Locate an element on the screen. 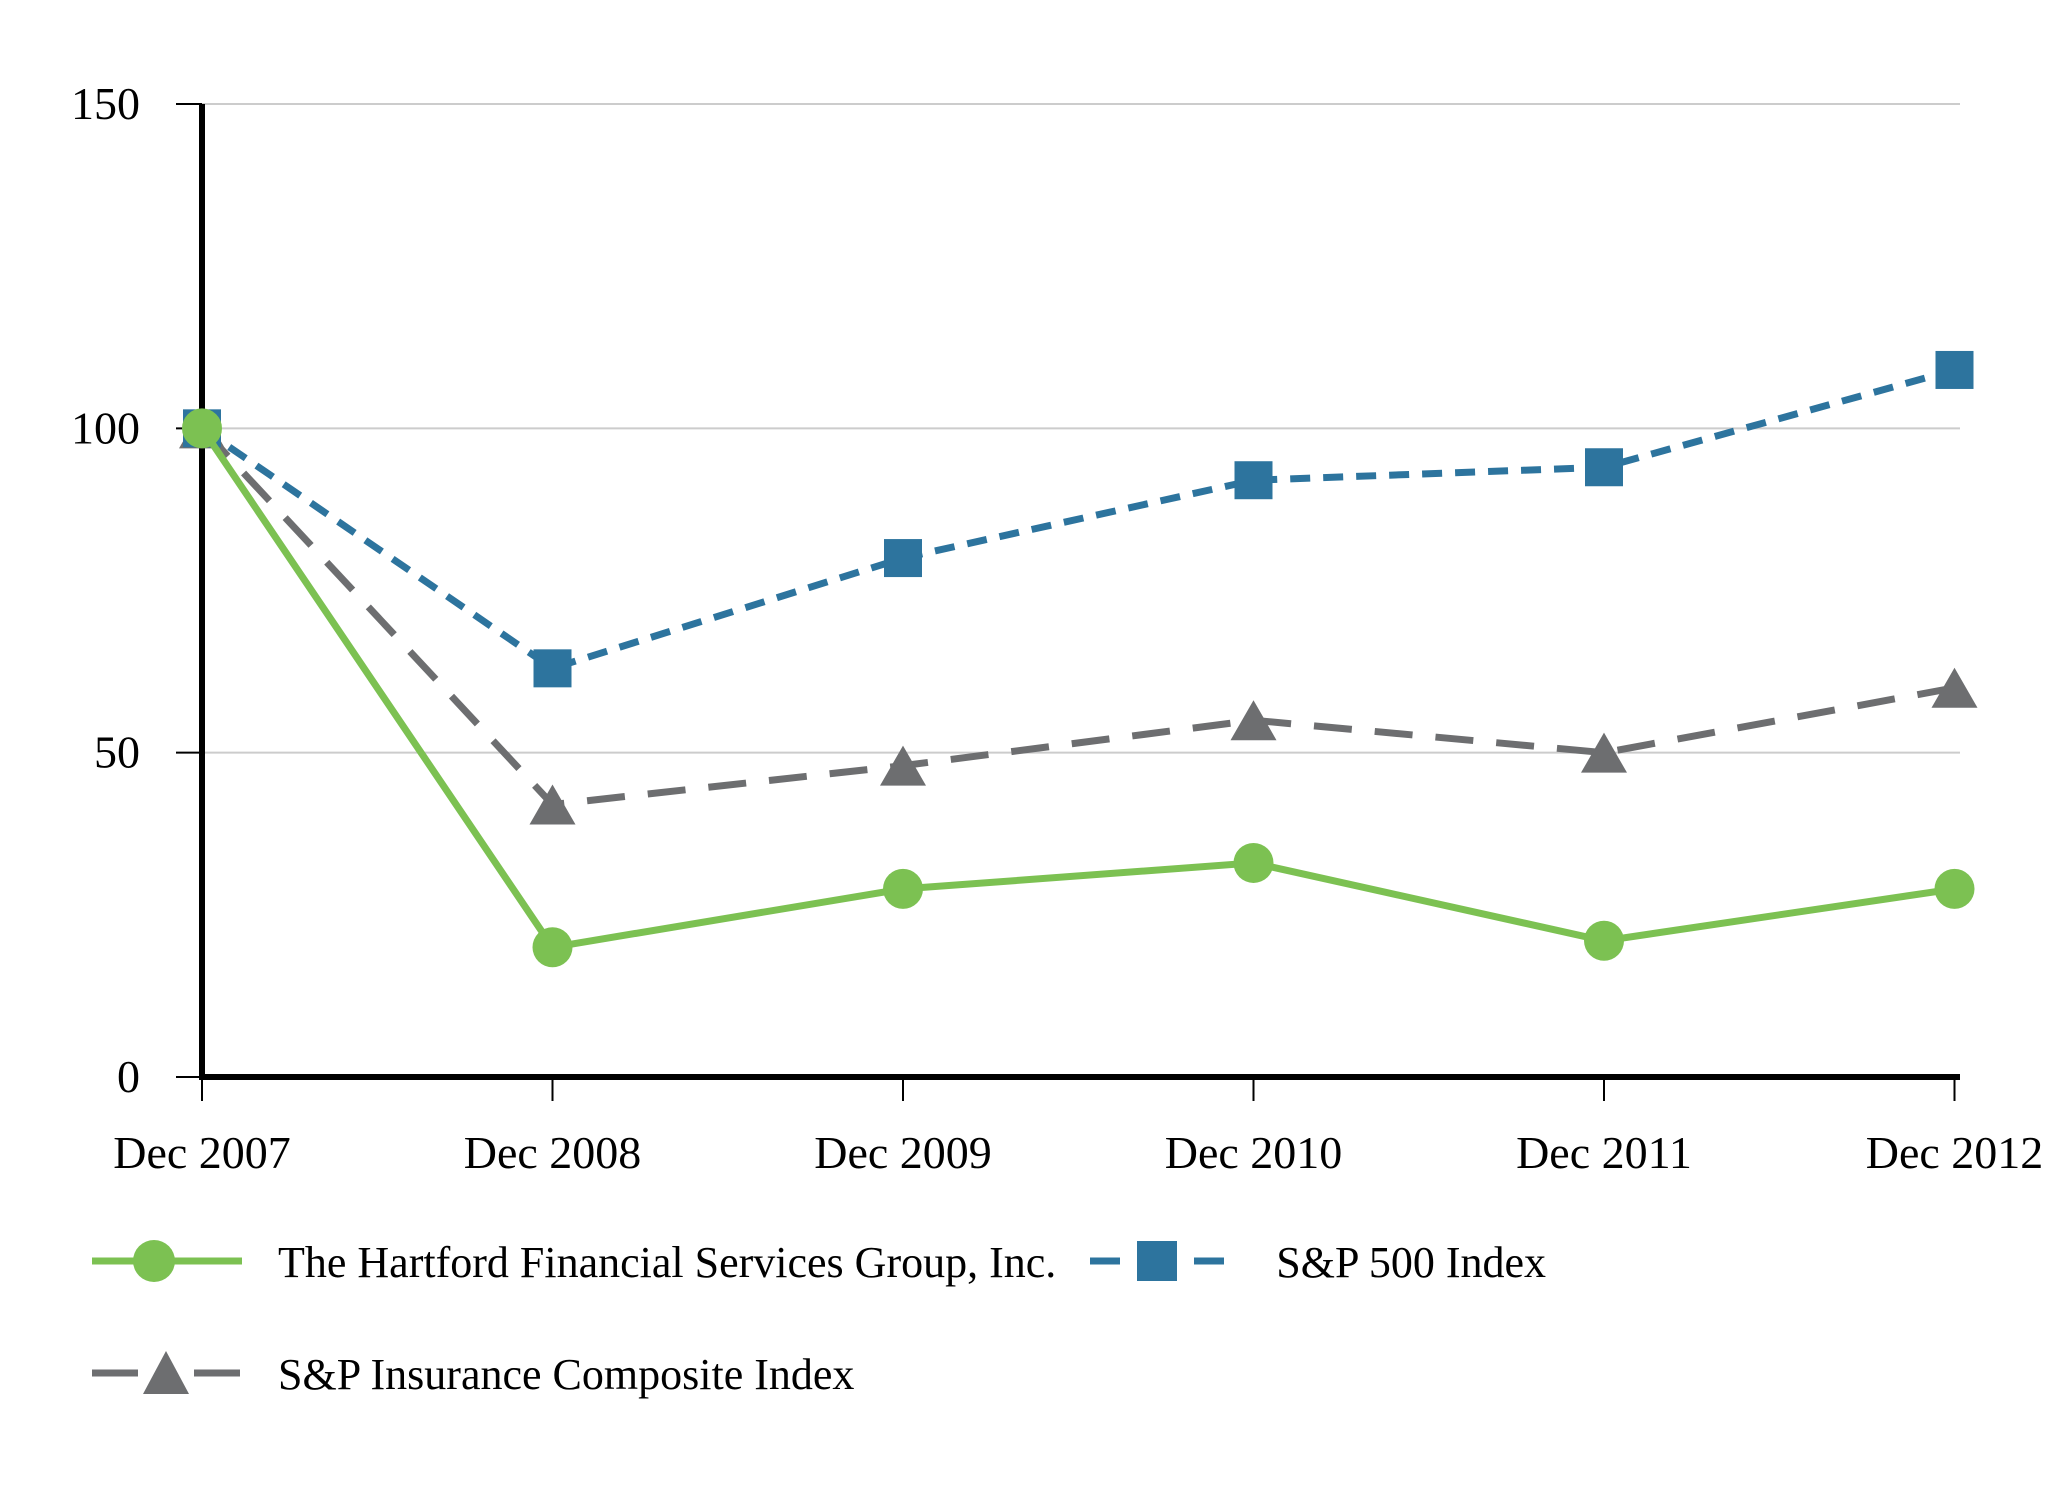 The image size is (2058, 1500). x-tick-label-1: Dec 2008 is located at coordinates (553, 1152).